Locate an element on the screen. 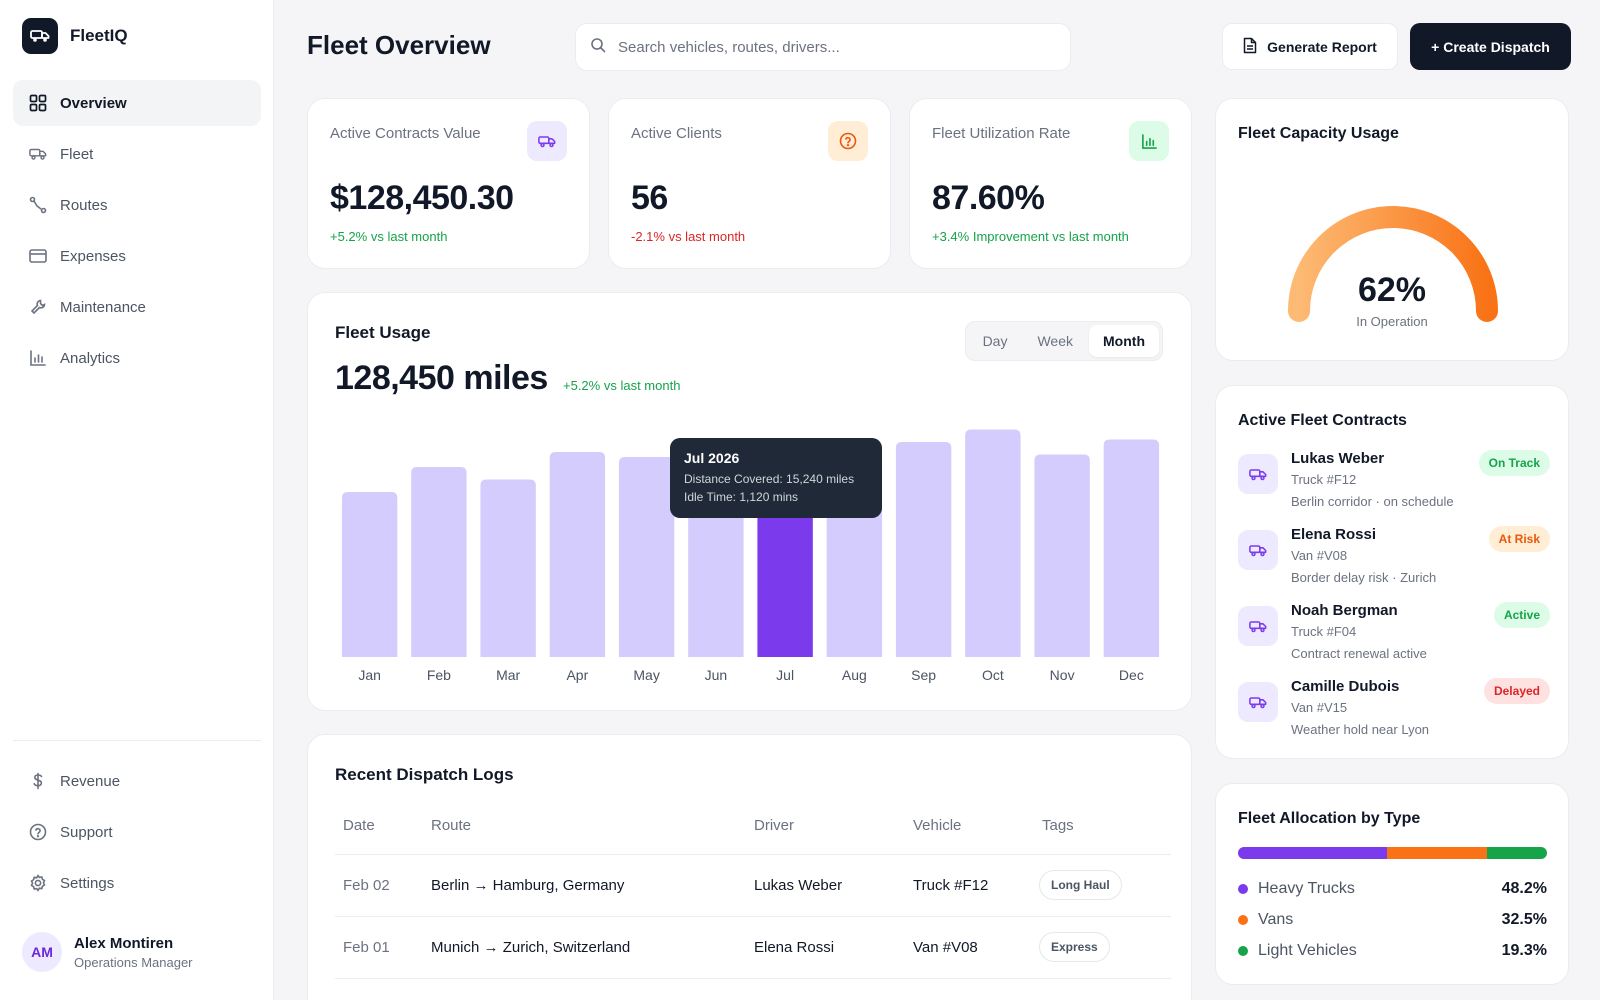 The height and width of the screenshot is (1000, 1600). column-header-vehicle: Vehicle is located at coordinates (937, 825).